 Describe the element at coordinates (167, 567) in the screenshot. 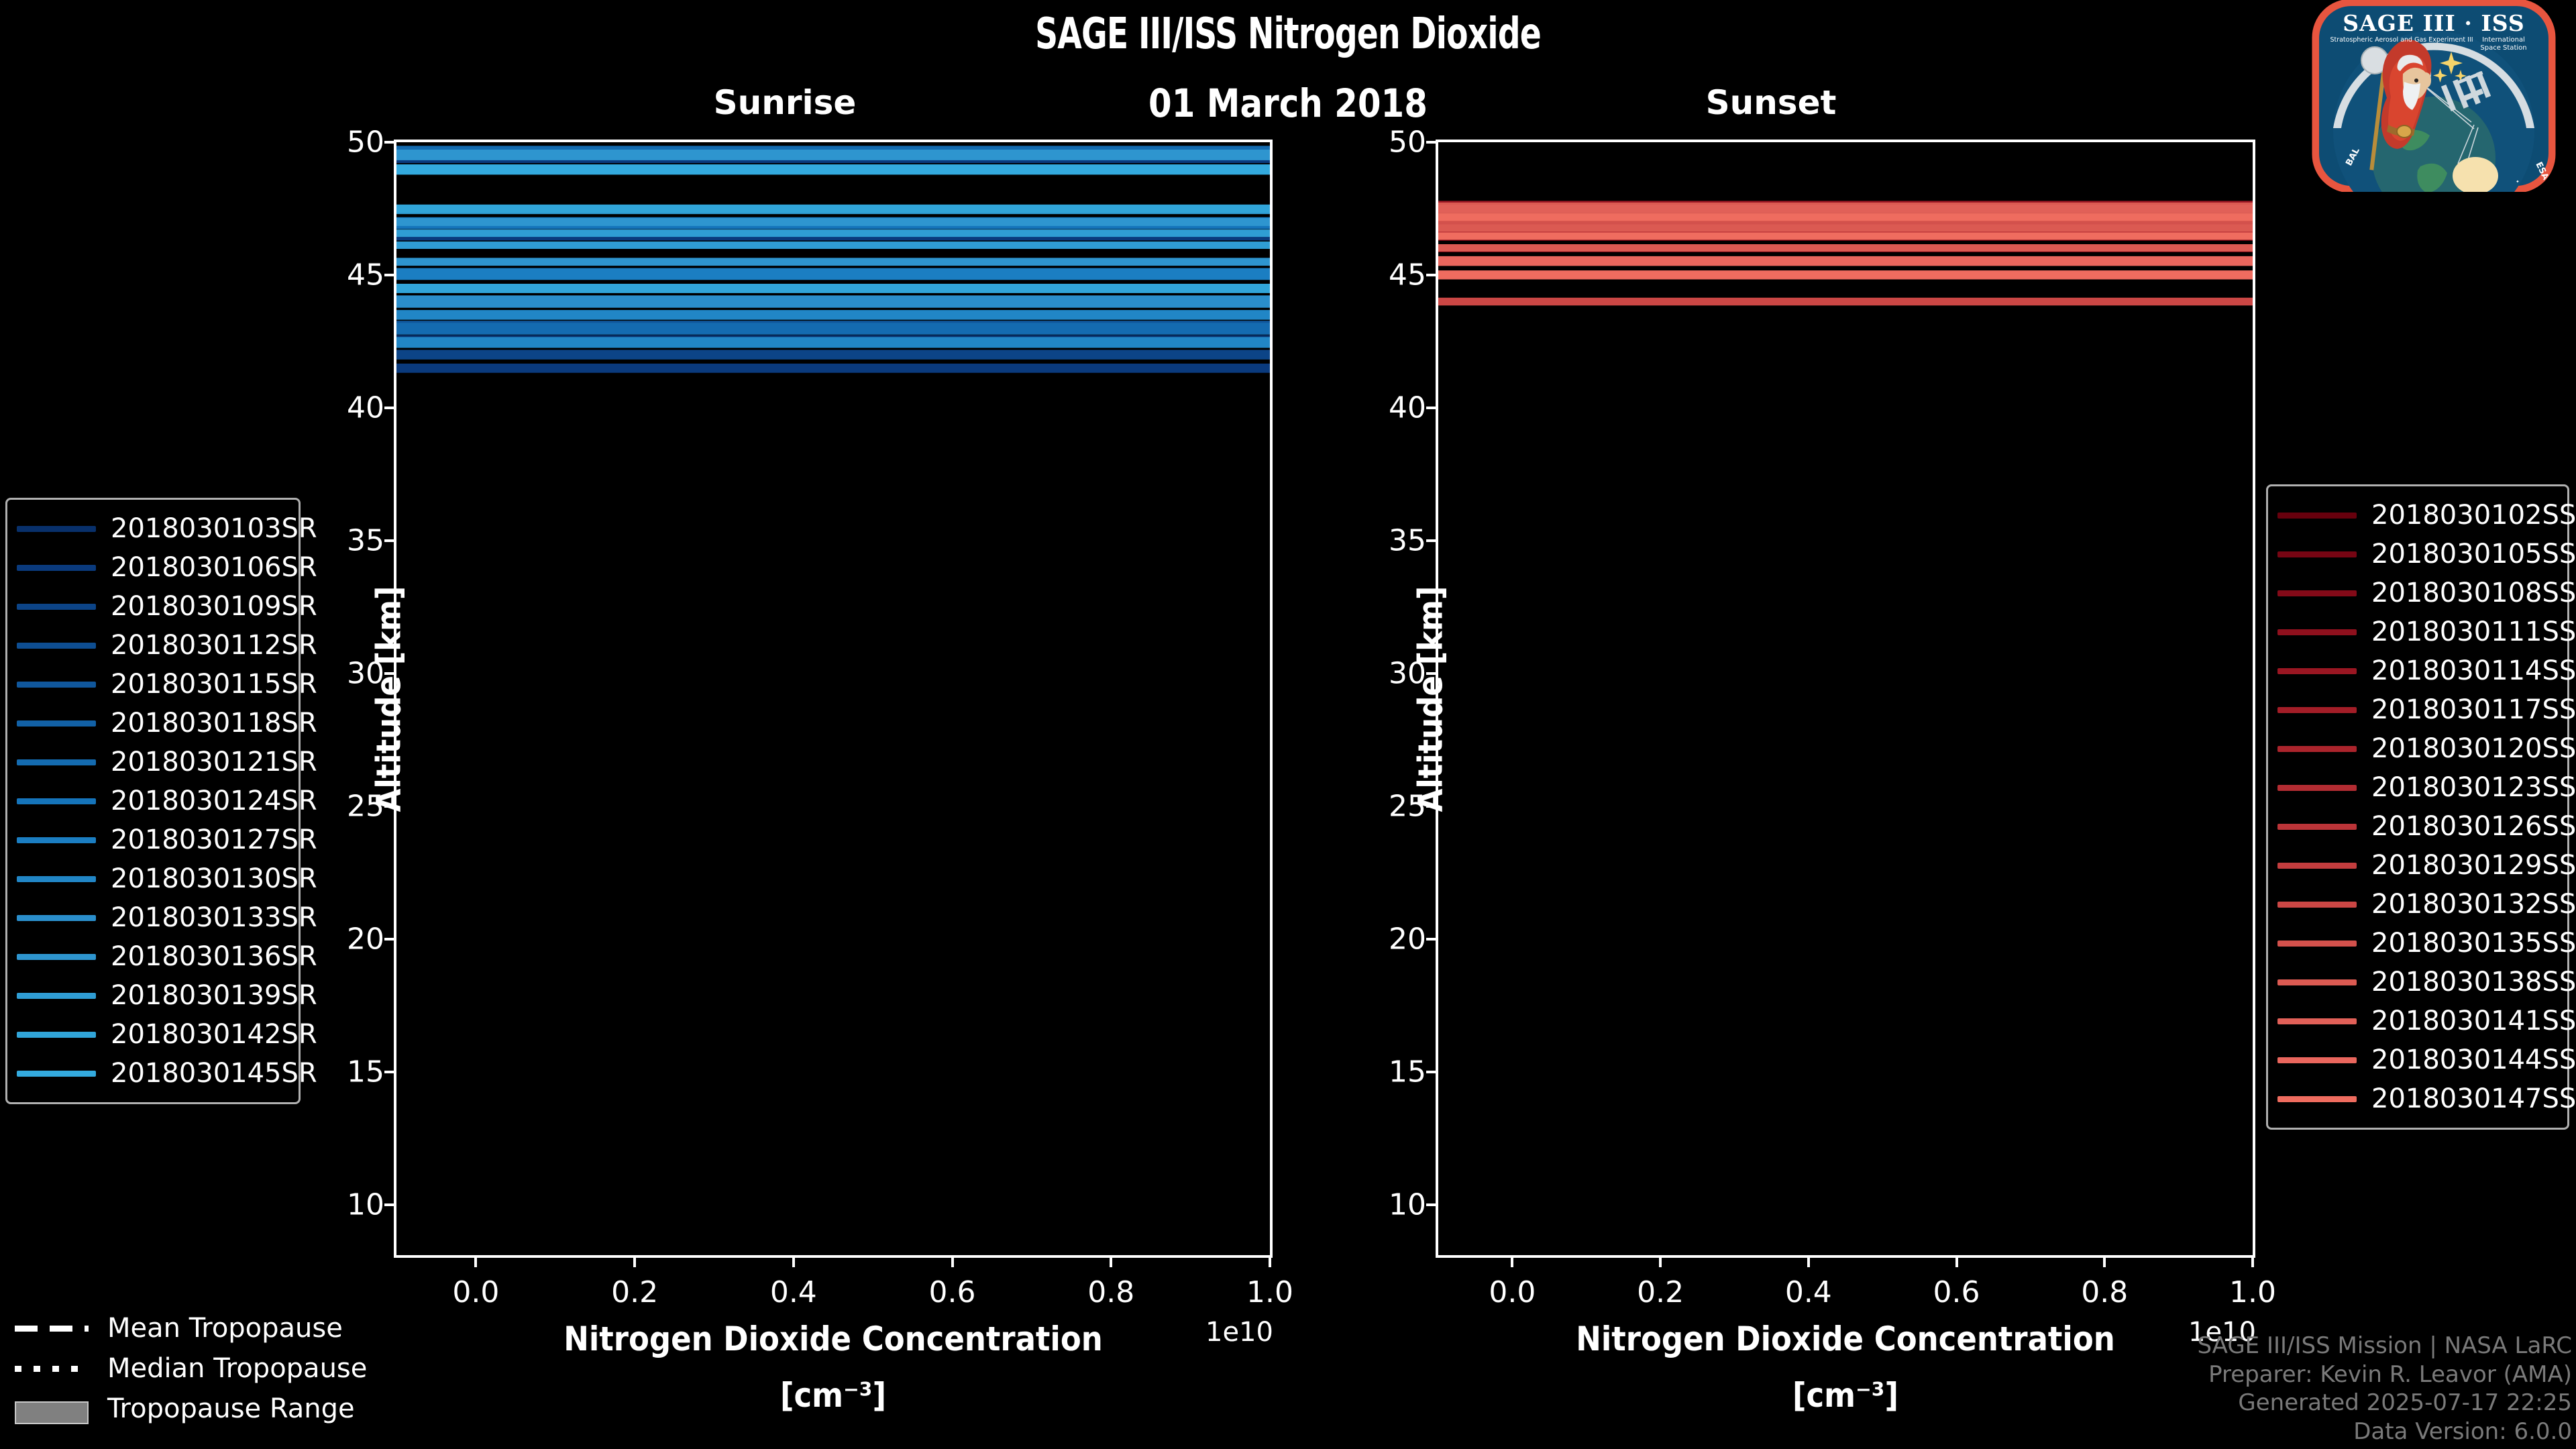

I see `sunrise-legend-item: 2018030106SR` at that location.